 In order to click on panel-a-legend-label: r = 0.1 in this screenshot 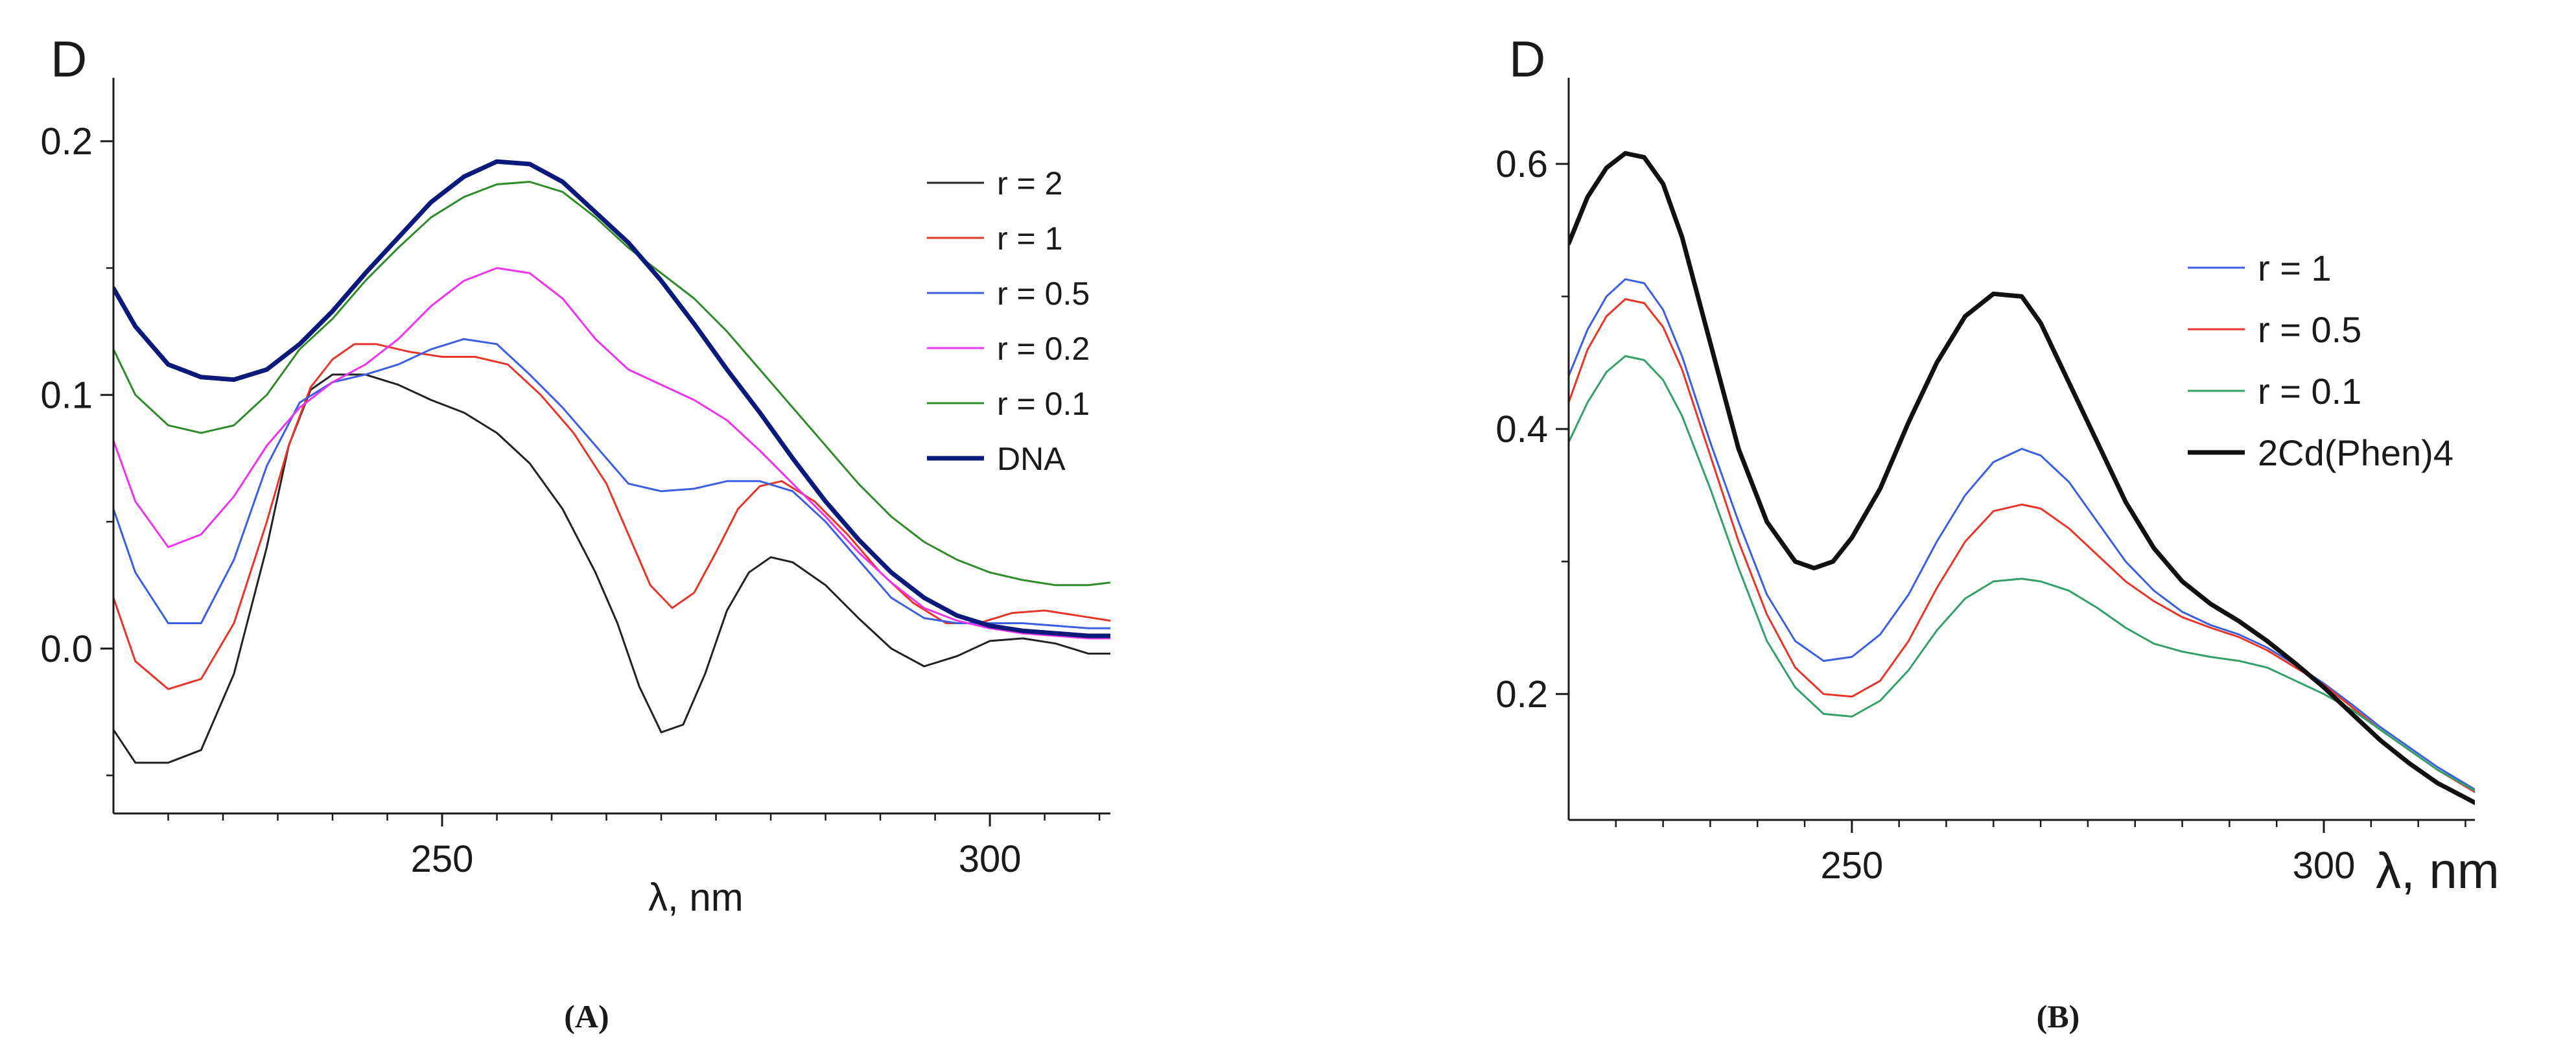, I will do `click(1043, 404)`.